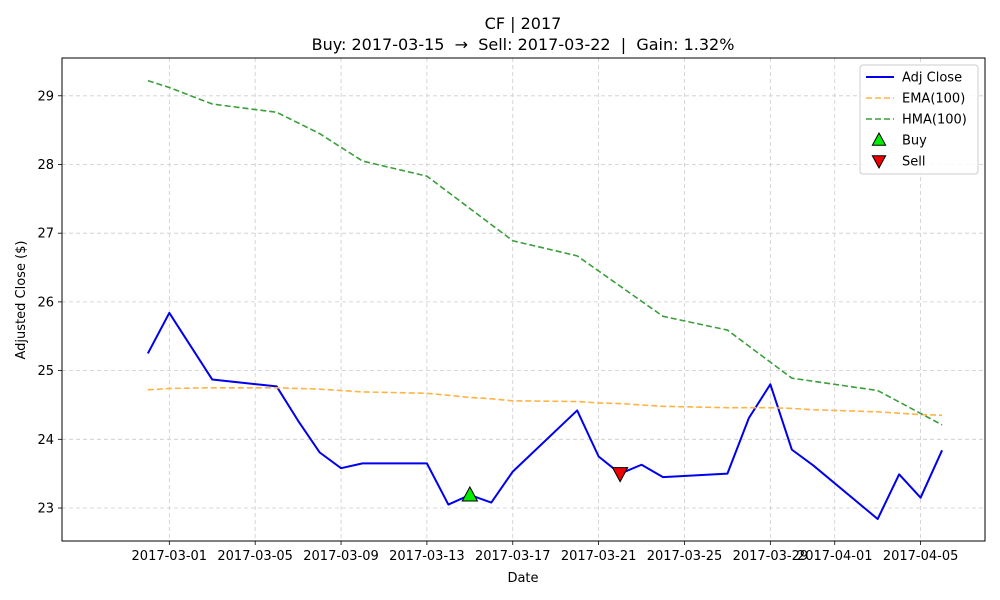 The width and height of the screenshot is (1000, 600). I want to click on y-tick-label: 28, so click(45, 165).